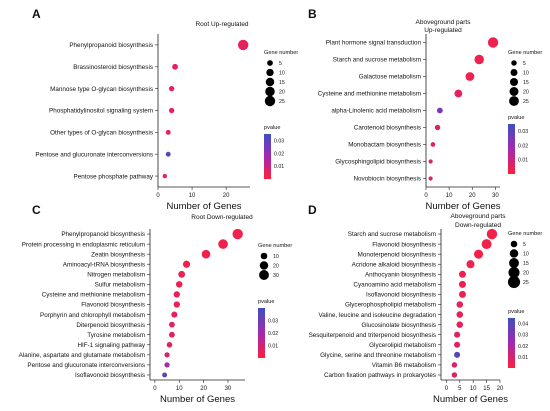  Describe the element at coordinates (398, 325) in the screenshot. I see `category-label: Glucosinolate biosynthesis` at that location.